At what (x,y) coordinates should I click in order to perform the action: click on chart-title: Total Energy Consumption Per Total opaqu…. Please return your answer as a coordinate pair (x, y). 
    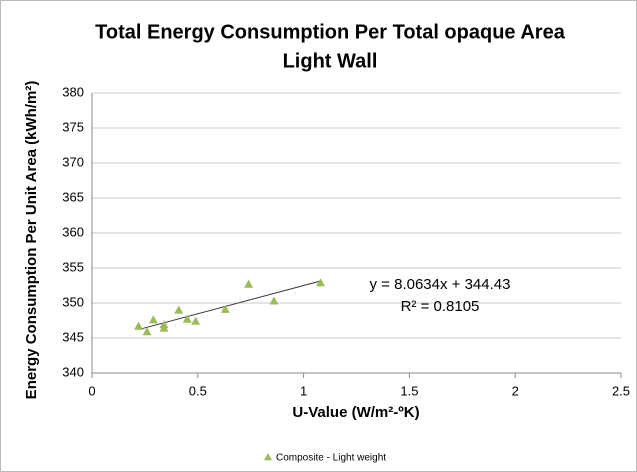
    Looking at the image, I should click on (330, 32).